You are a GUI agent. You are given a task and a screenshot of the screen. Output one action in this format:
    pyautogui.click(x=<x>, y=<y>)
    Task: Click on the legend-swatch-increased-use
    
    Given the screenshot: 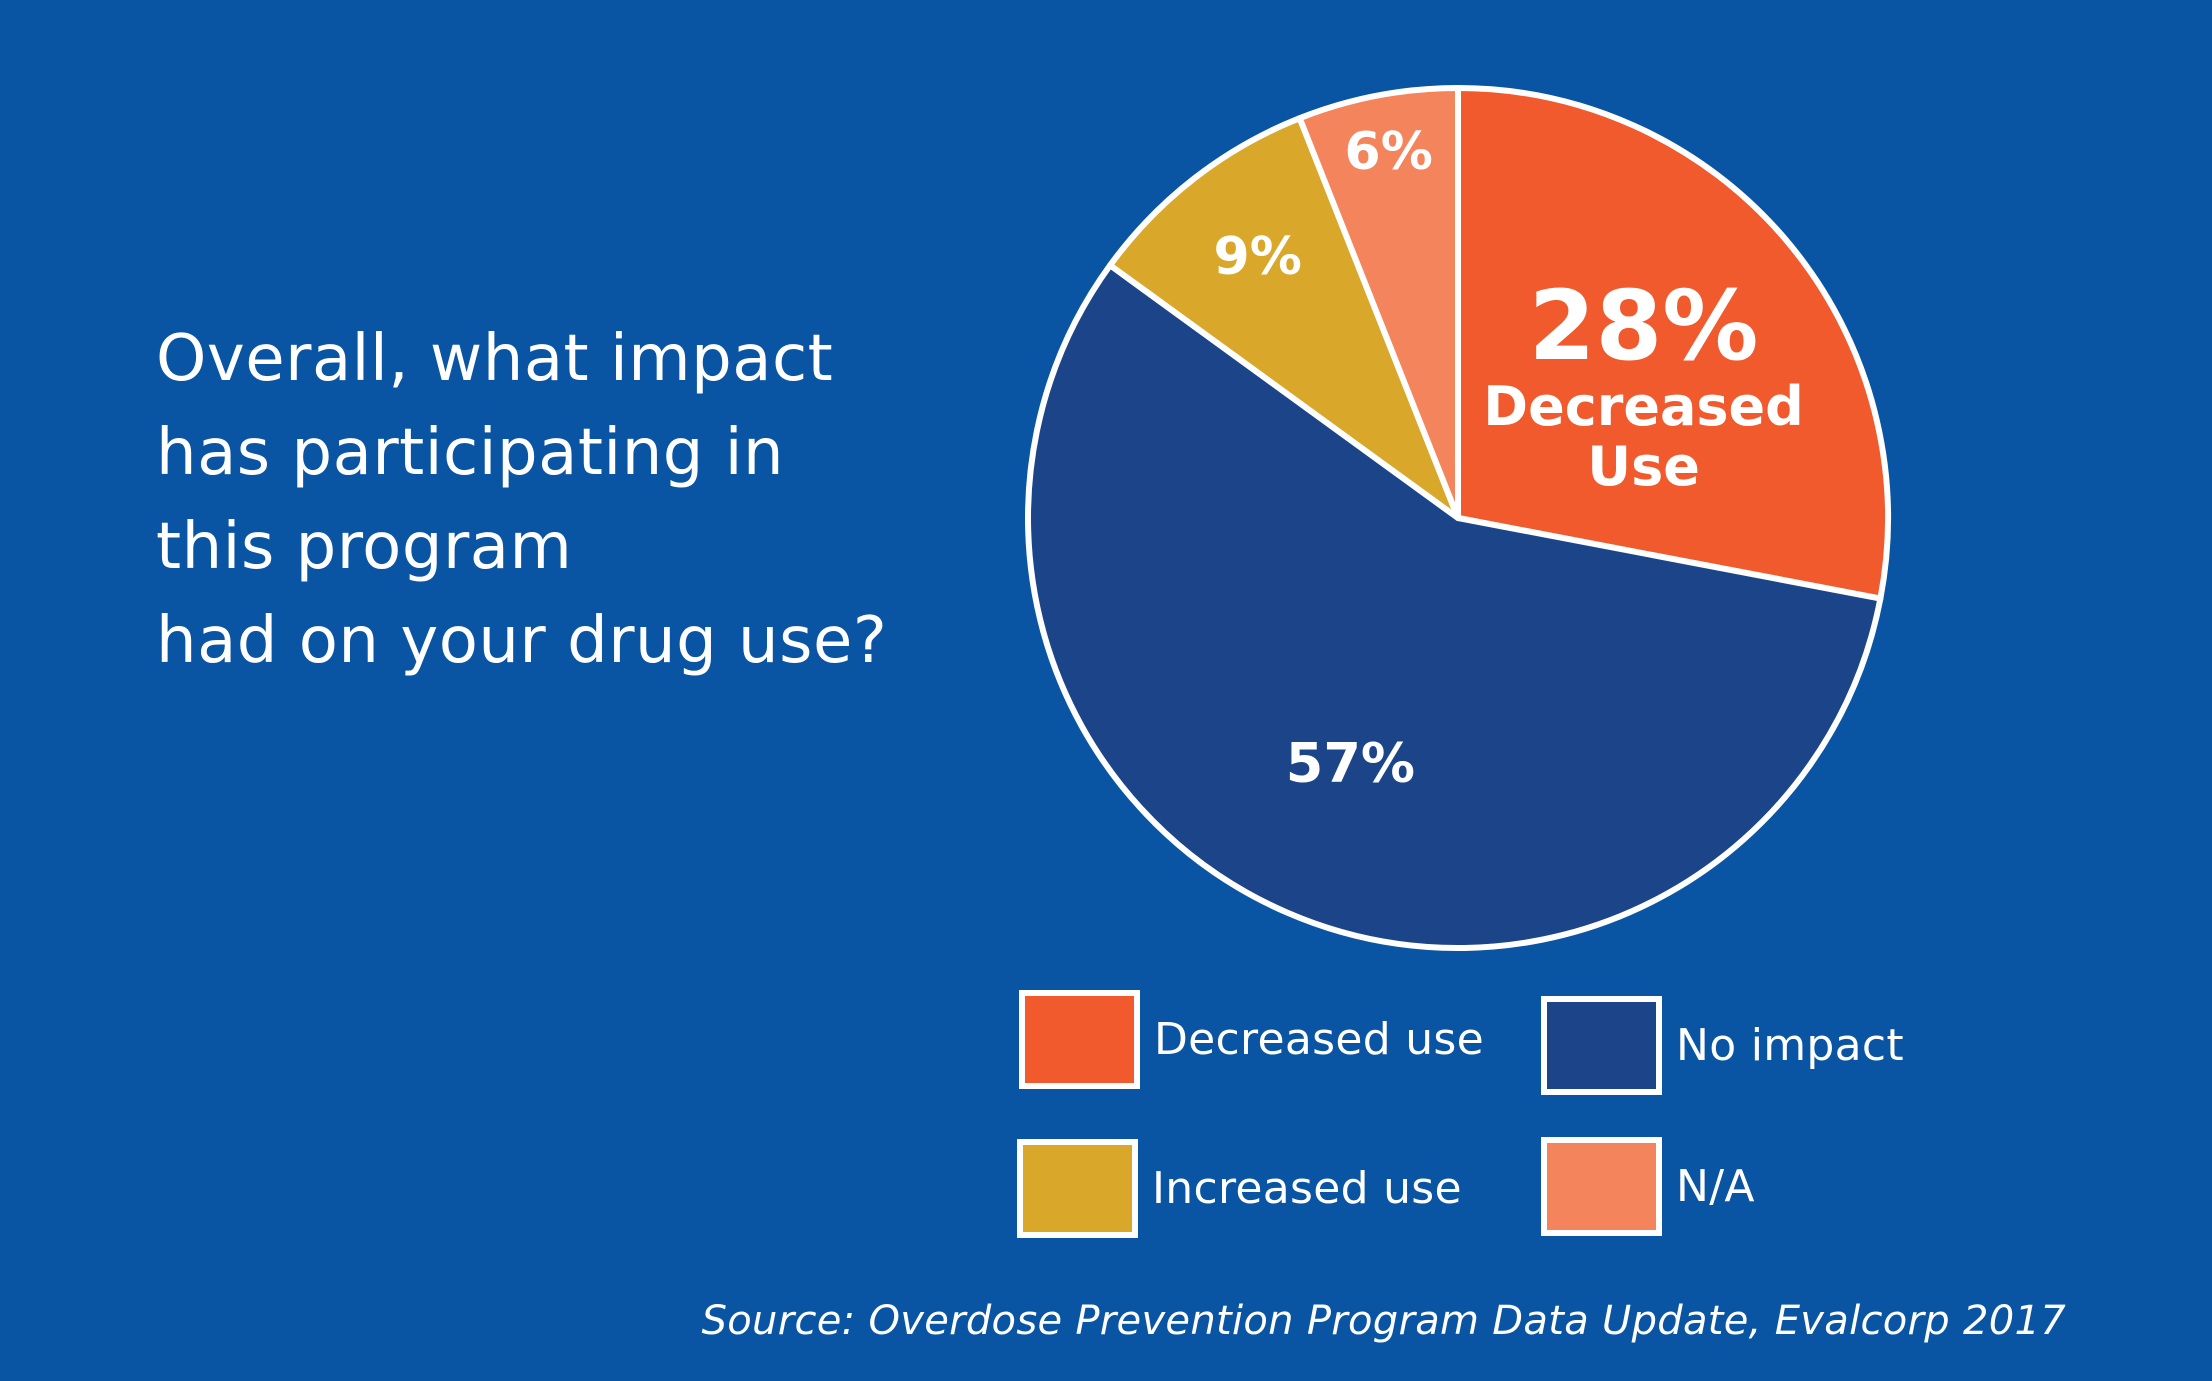 What is the action you would take?
    pyautogui.click(x=1077, y=1188)
    